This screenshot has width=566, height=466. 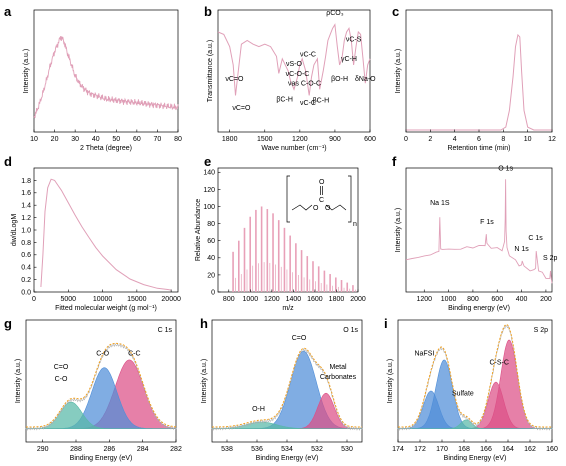 What do you see at coordinates (293, 148) in the screenshot?
I see `x-axis-label: Wave number (cm⁻¹)` at bounding box center [293, 148].